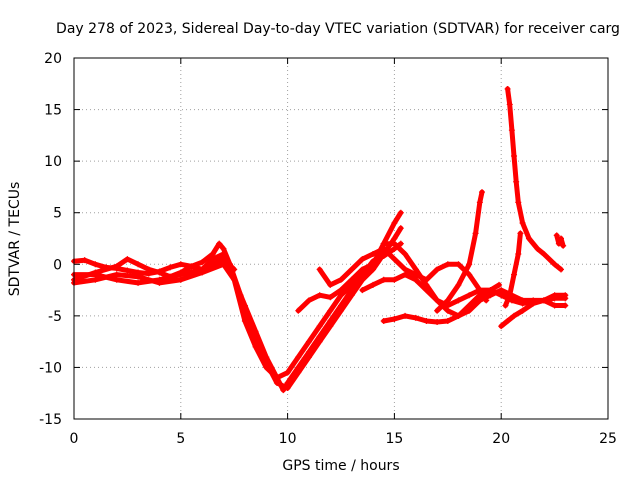 This screenshot has width=640, height=480. I want to click on y-tick-label: 0, so click(57, 265).